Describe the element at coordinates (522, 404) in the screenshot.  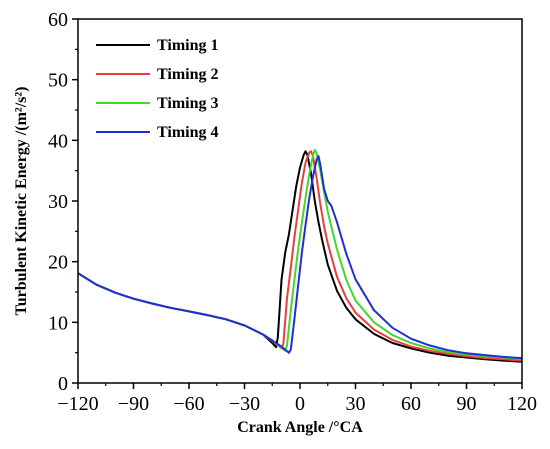
I see `x-tick-label: 120` at that location.